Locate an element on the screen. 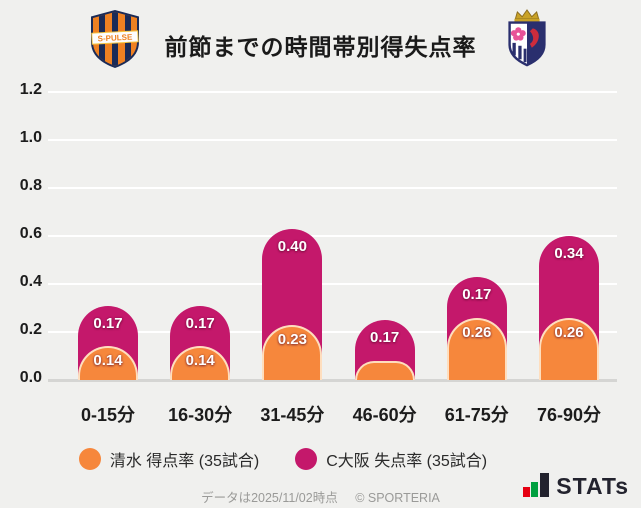 The image size is (641, 508). cosaka-value-label-2: 0.40 is located at coordinates (292, 246).